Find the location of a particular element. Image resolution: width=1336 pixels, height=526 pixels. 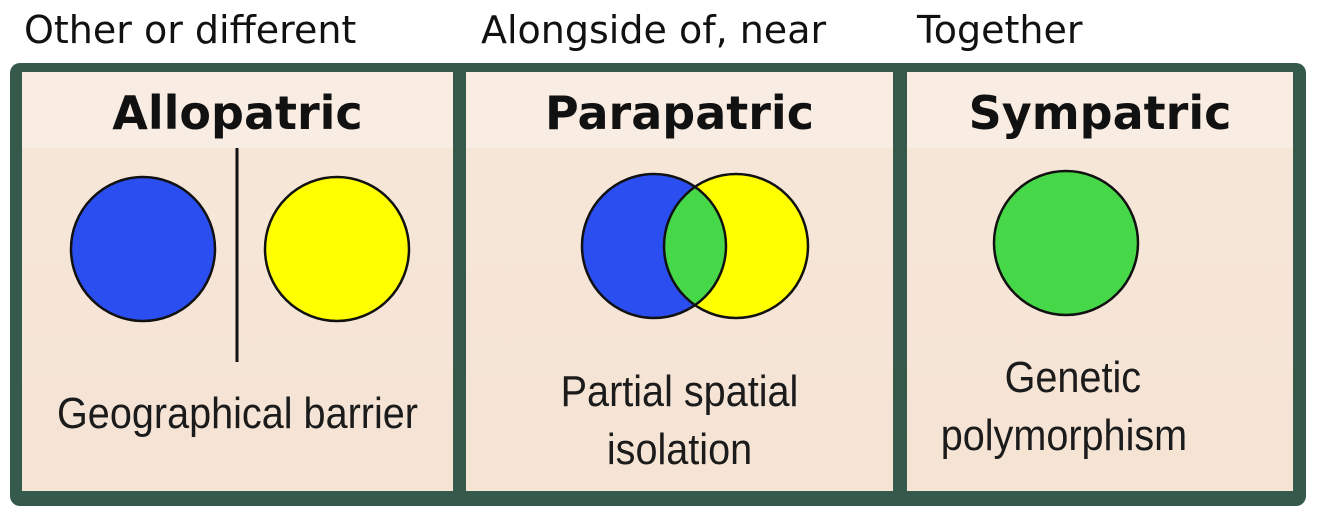

caption-sympatric-line2: polymorphism is located at coordinates (1064, 435).